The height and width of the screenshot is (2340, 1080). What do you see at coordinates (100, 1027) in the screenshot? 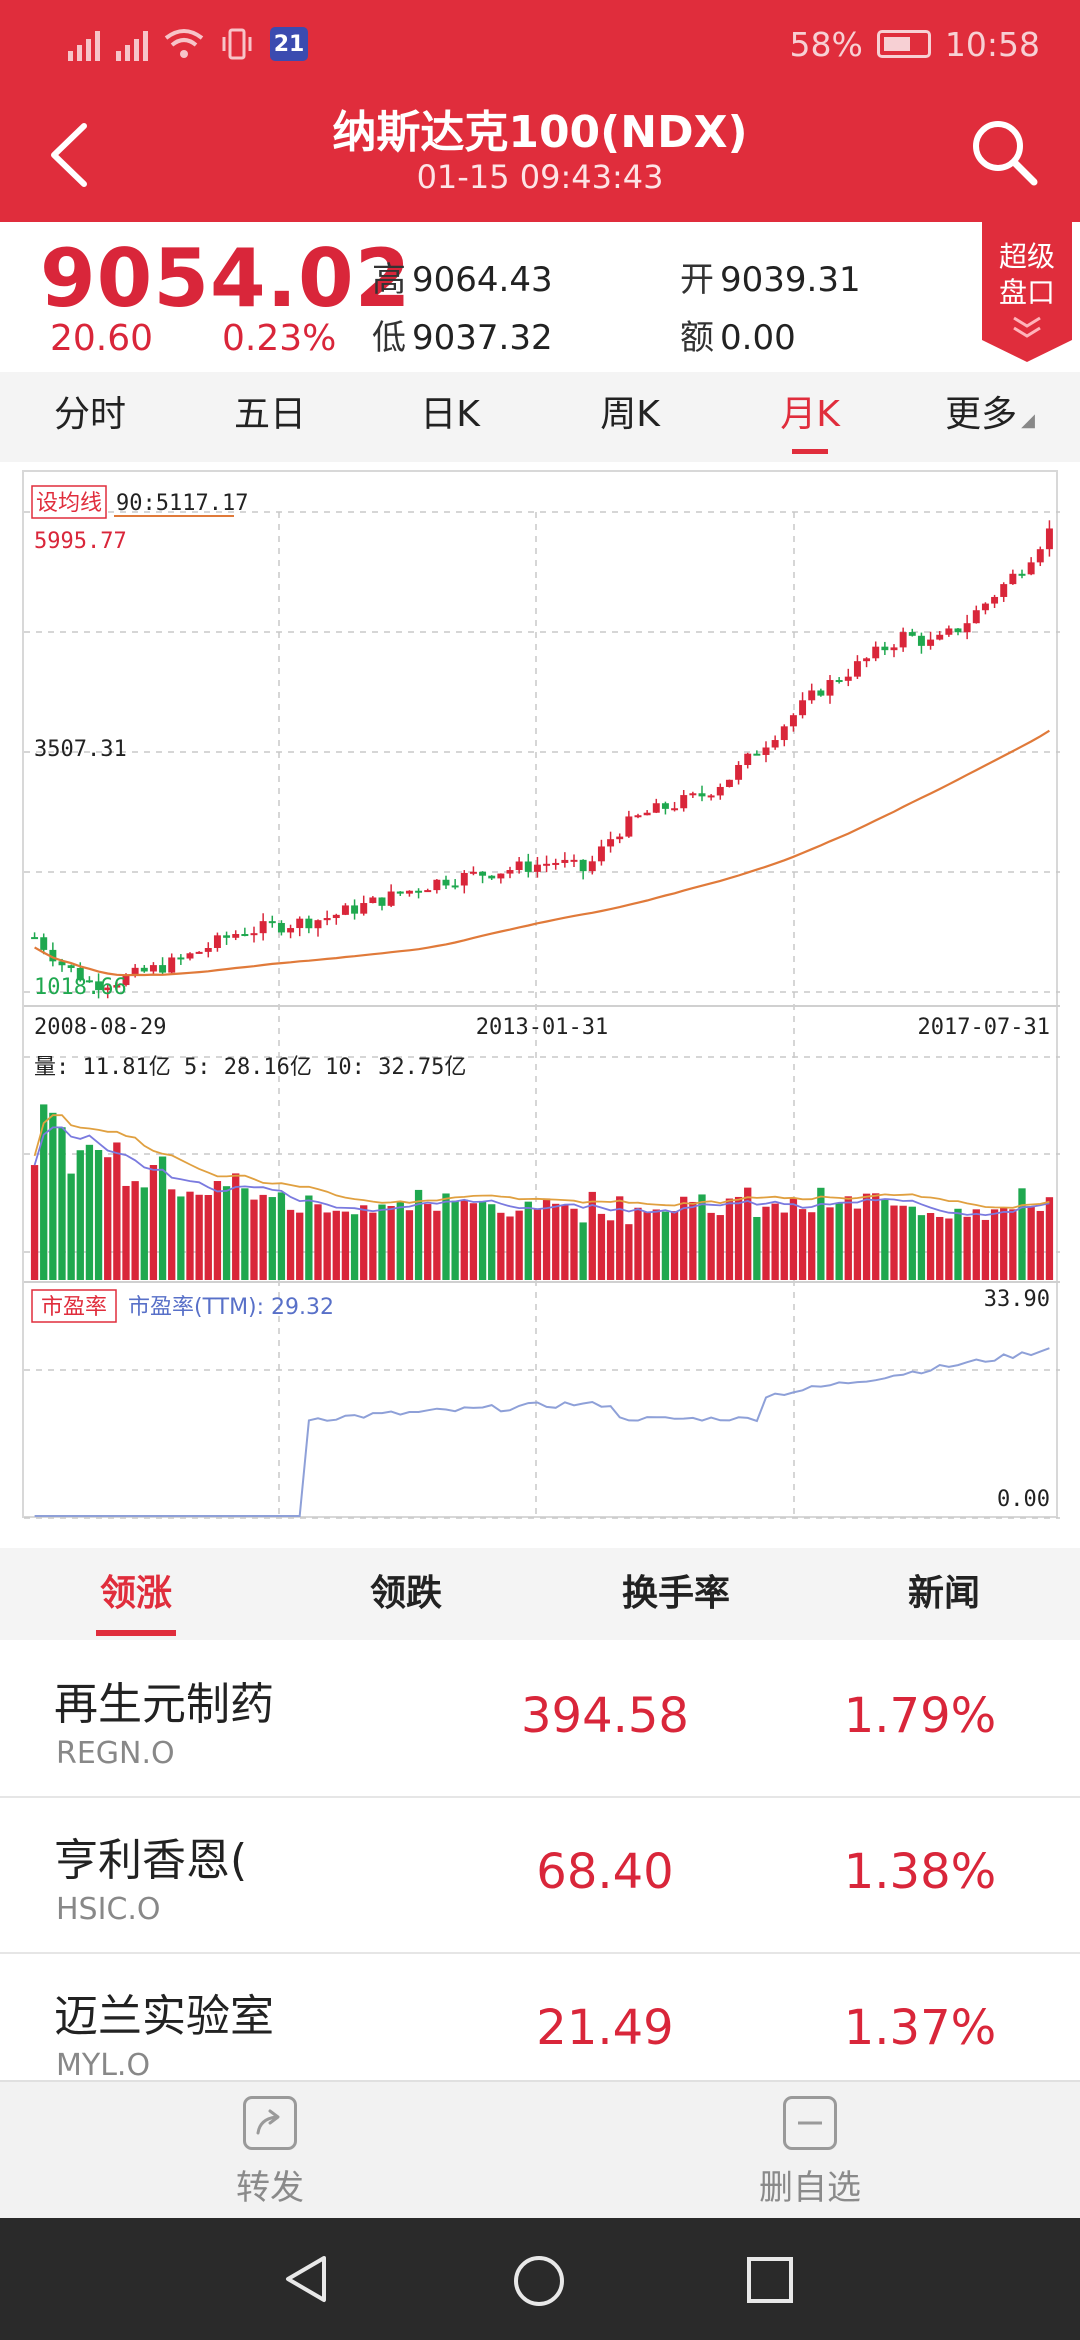
I see `date-left-label: 2008-08-29` at bounding box center [100, 1027].